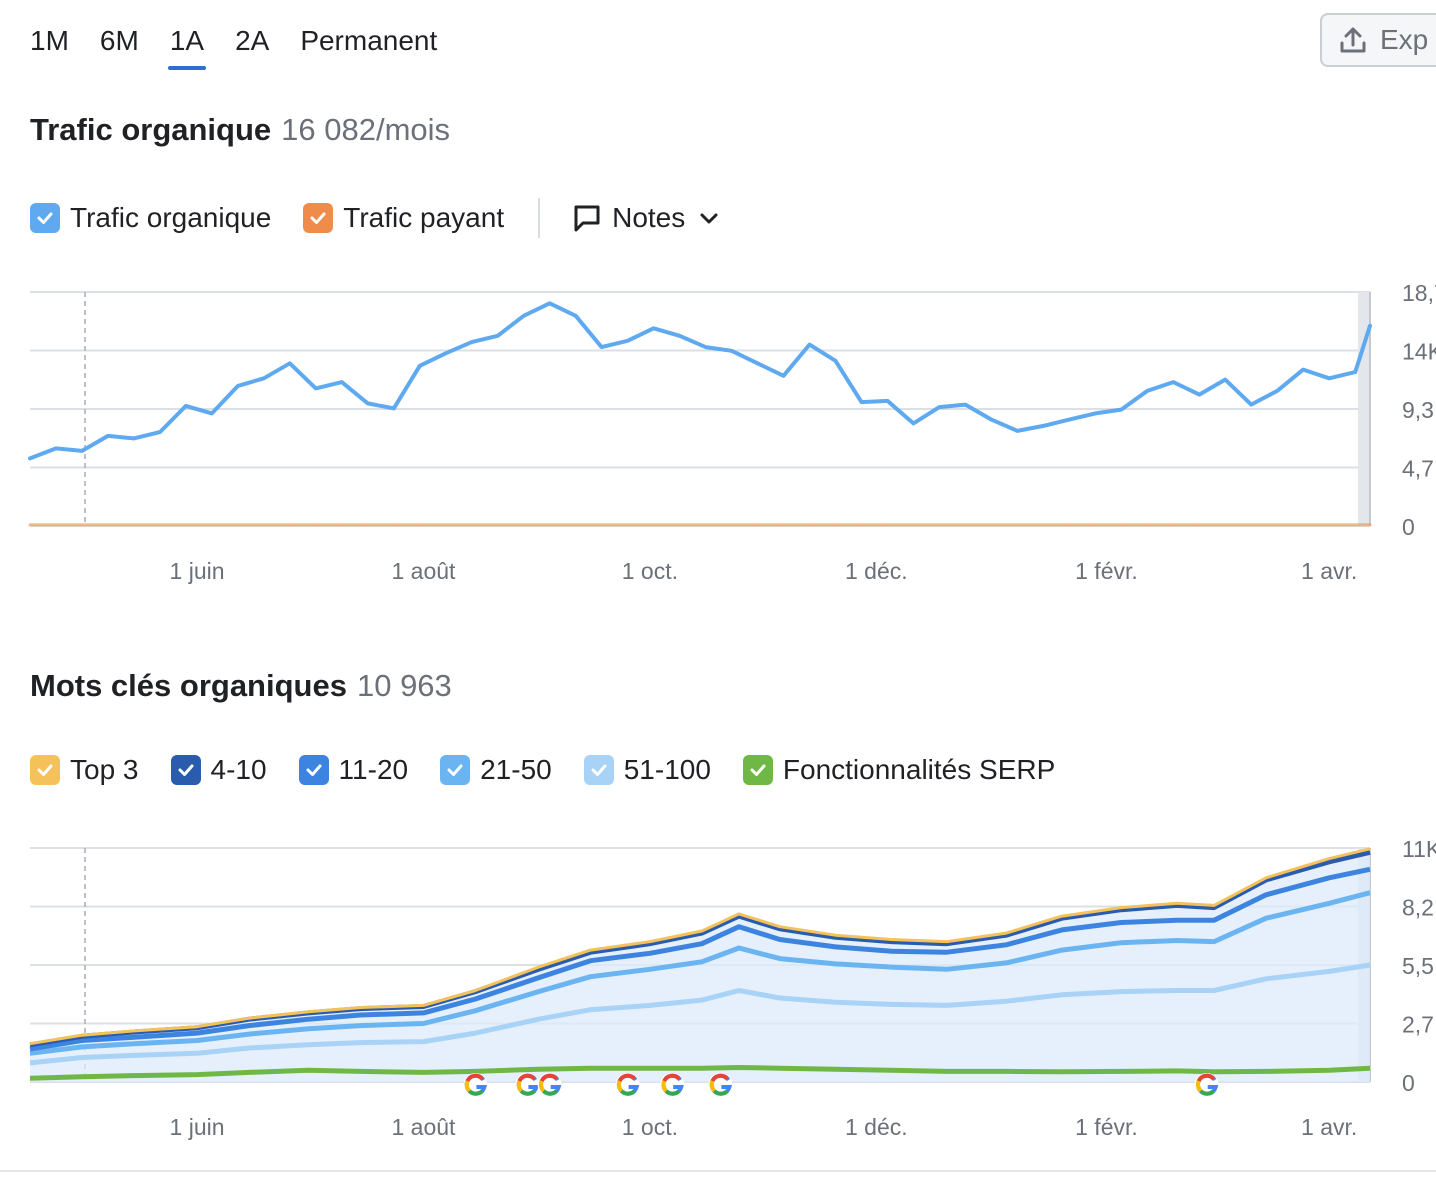 The image size is (1436, 1182). I want to click on legend-label: 11-20, so click(373, 769).